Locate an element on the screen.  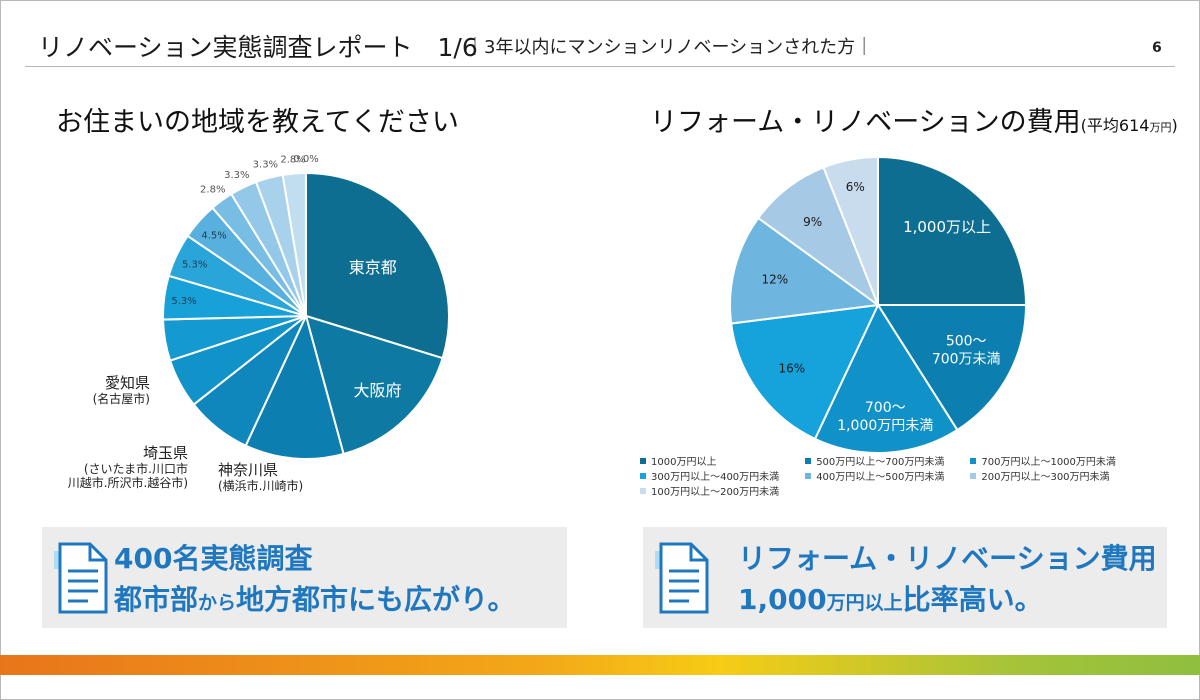
page-title: リノベーション実態調査レポート 1/6 is located at coordinates (258, 47).